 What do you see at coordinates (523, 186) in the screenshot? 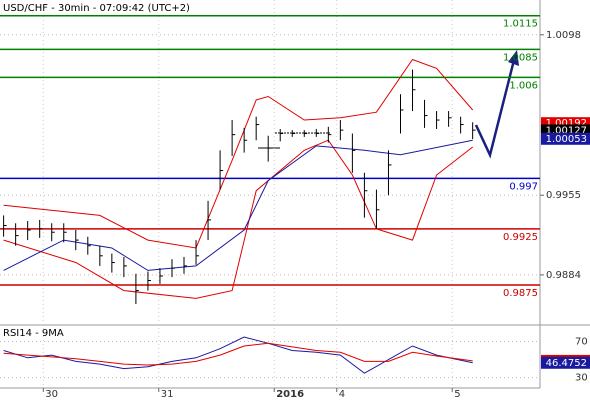
I see `level-label: 0.997` at bounding box center [523, 186].